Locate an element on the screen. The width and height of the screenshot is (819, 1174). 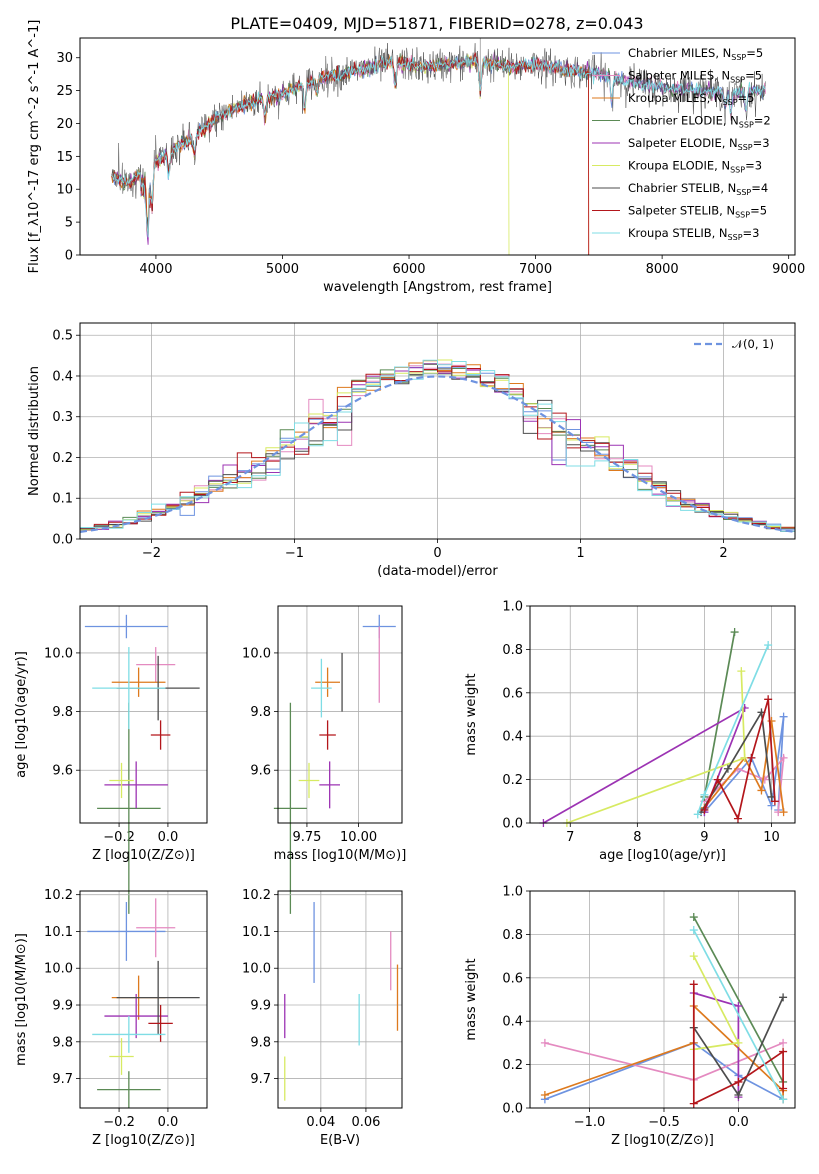
legend-label: Salpeter ELODIE, NSSP=3 is located at coordinates (699, 144).